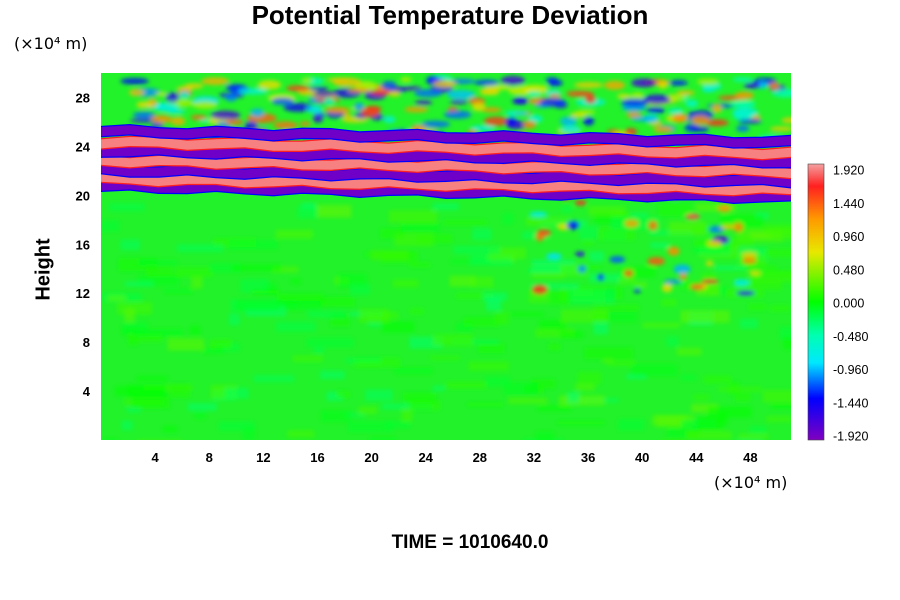 This screenshot has height=600, width=900. I want to click on colorbar-tick-label: 0.000, so click(848, 304).